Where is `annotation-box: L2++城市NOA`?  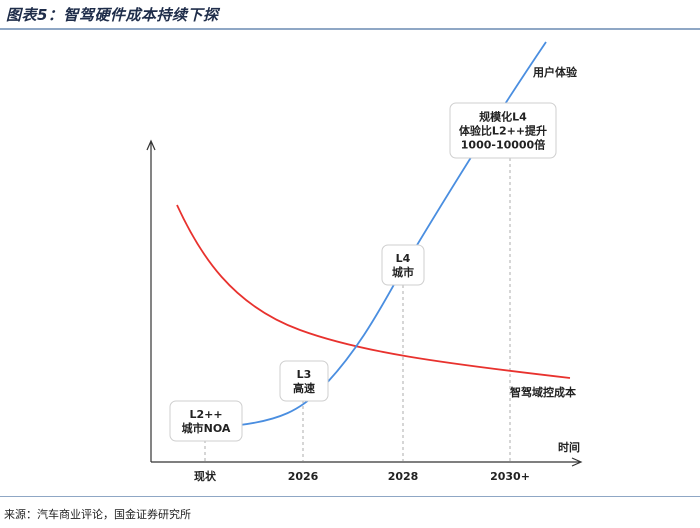
annotation-box: L2++城市NOA is located at coordinates (206, 421).